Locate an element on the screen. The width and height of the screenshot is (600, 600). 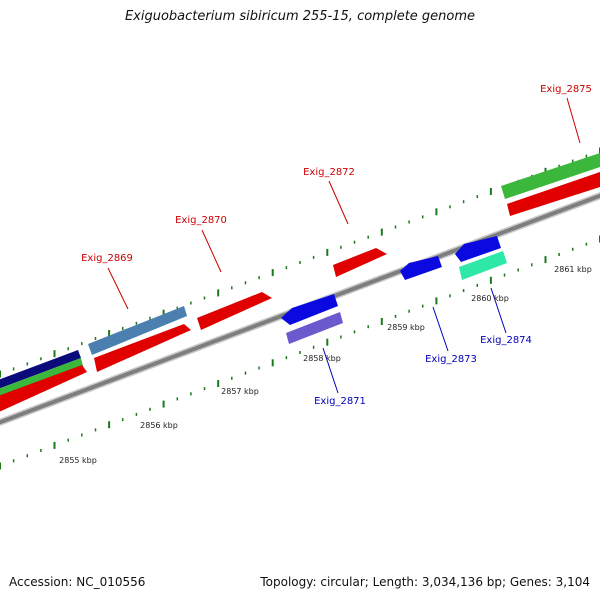
feature-green is located at coordinates (41, 379).